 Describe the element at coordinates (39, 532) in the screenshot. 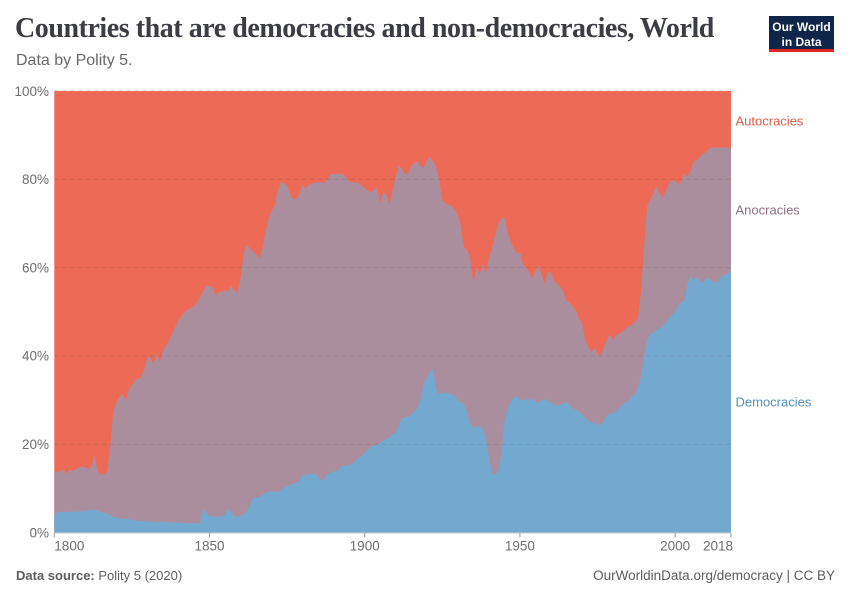

I see `svg-text: 0%` at that location.